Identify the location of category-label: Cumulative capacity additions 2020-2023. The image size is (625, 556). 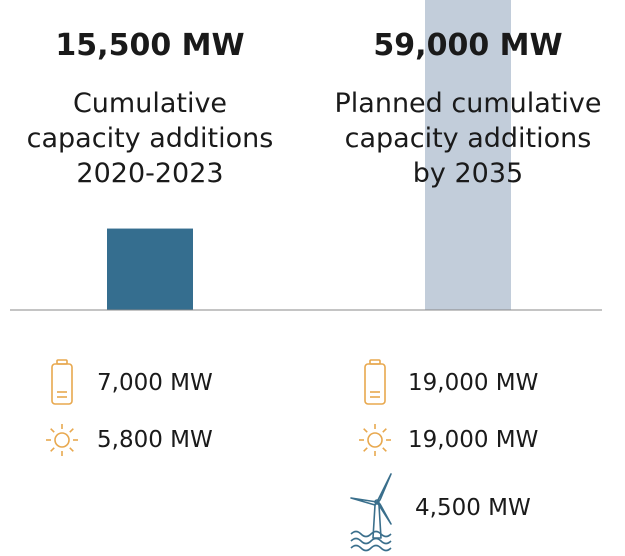
(150, 138).